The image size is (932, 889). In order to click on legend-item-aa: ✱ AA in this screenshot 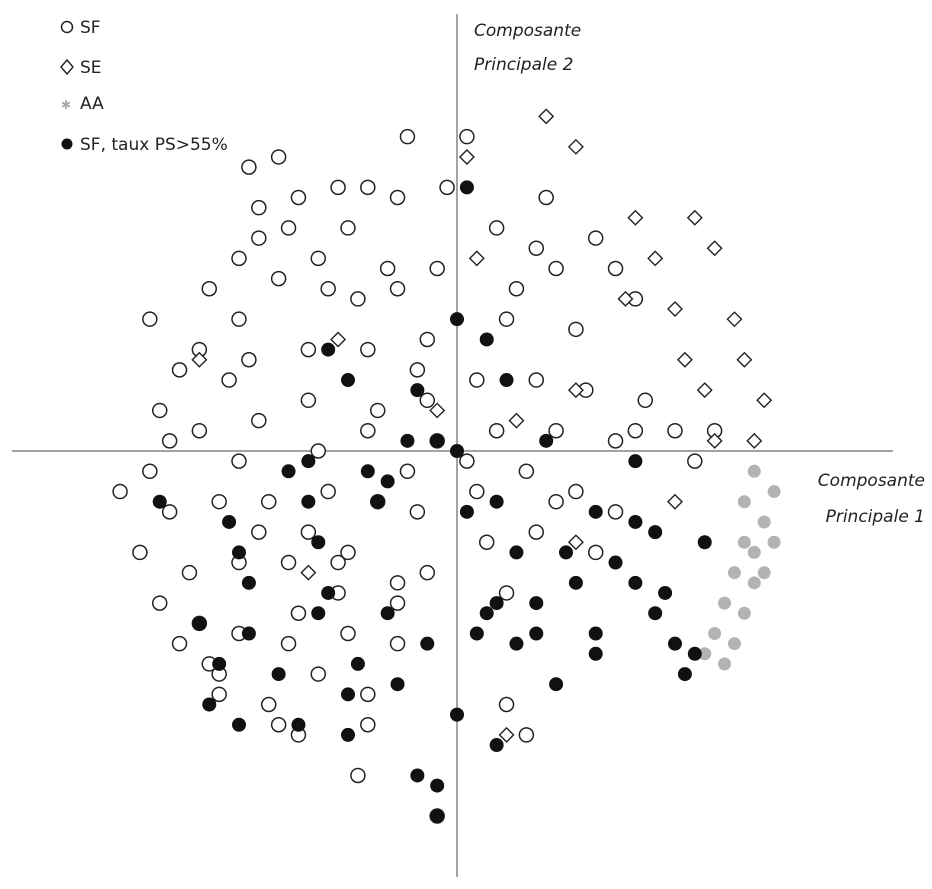, I will do `click(82, 104)`.